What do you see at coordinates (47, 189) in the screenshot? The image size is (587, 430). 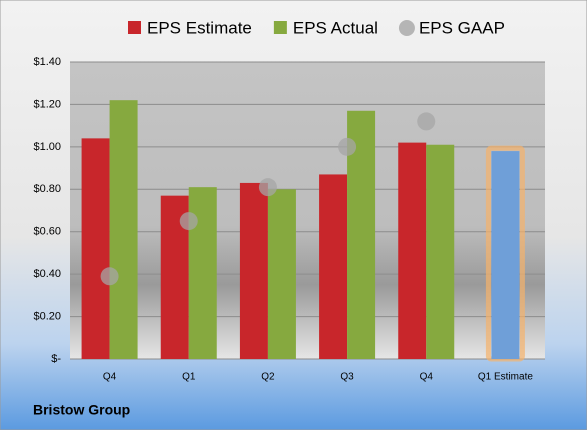 I see `y-tick-label: $0.80` at bounding box center [47, 189].